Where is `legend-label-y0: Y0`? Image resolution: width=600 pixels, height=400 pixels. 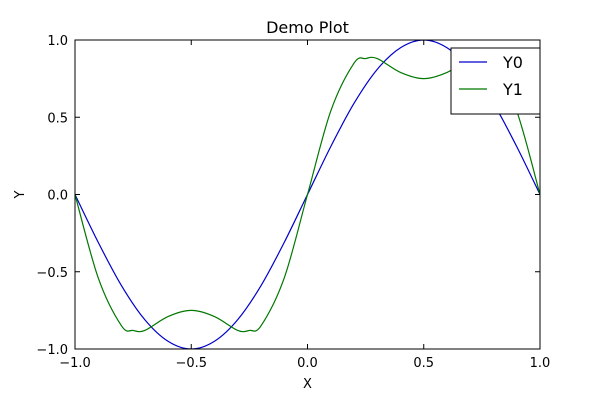 legend-label-y0: Y0 is located at coordinates (512, 62).